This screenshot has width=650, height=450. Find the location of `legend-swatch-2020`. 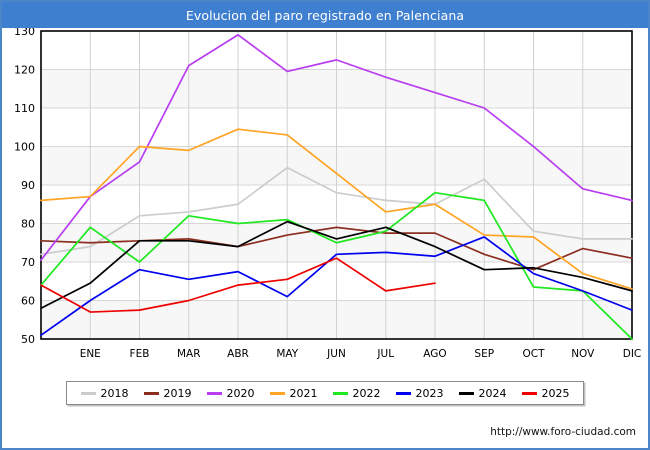

legend-swatch-2020 is located at coordinates (214, 393).